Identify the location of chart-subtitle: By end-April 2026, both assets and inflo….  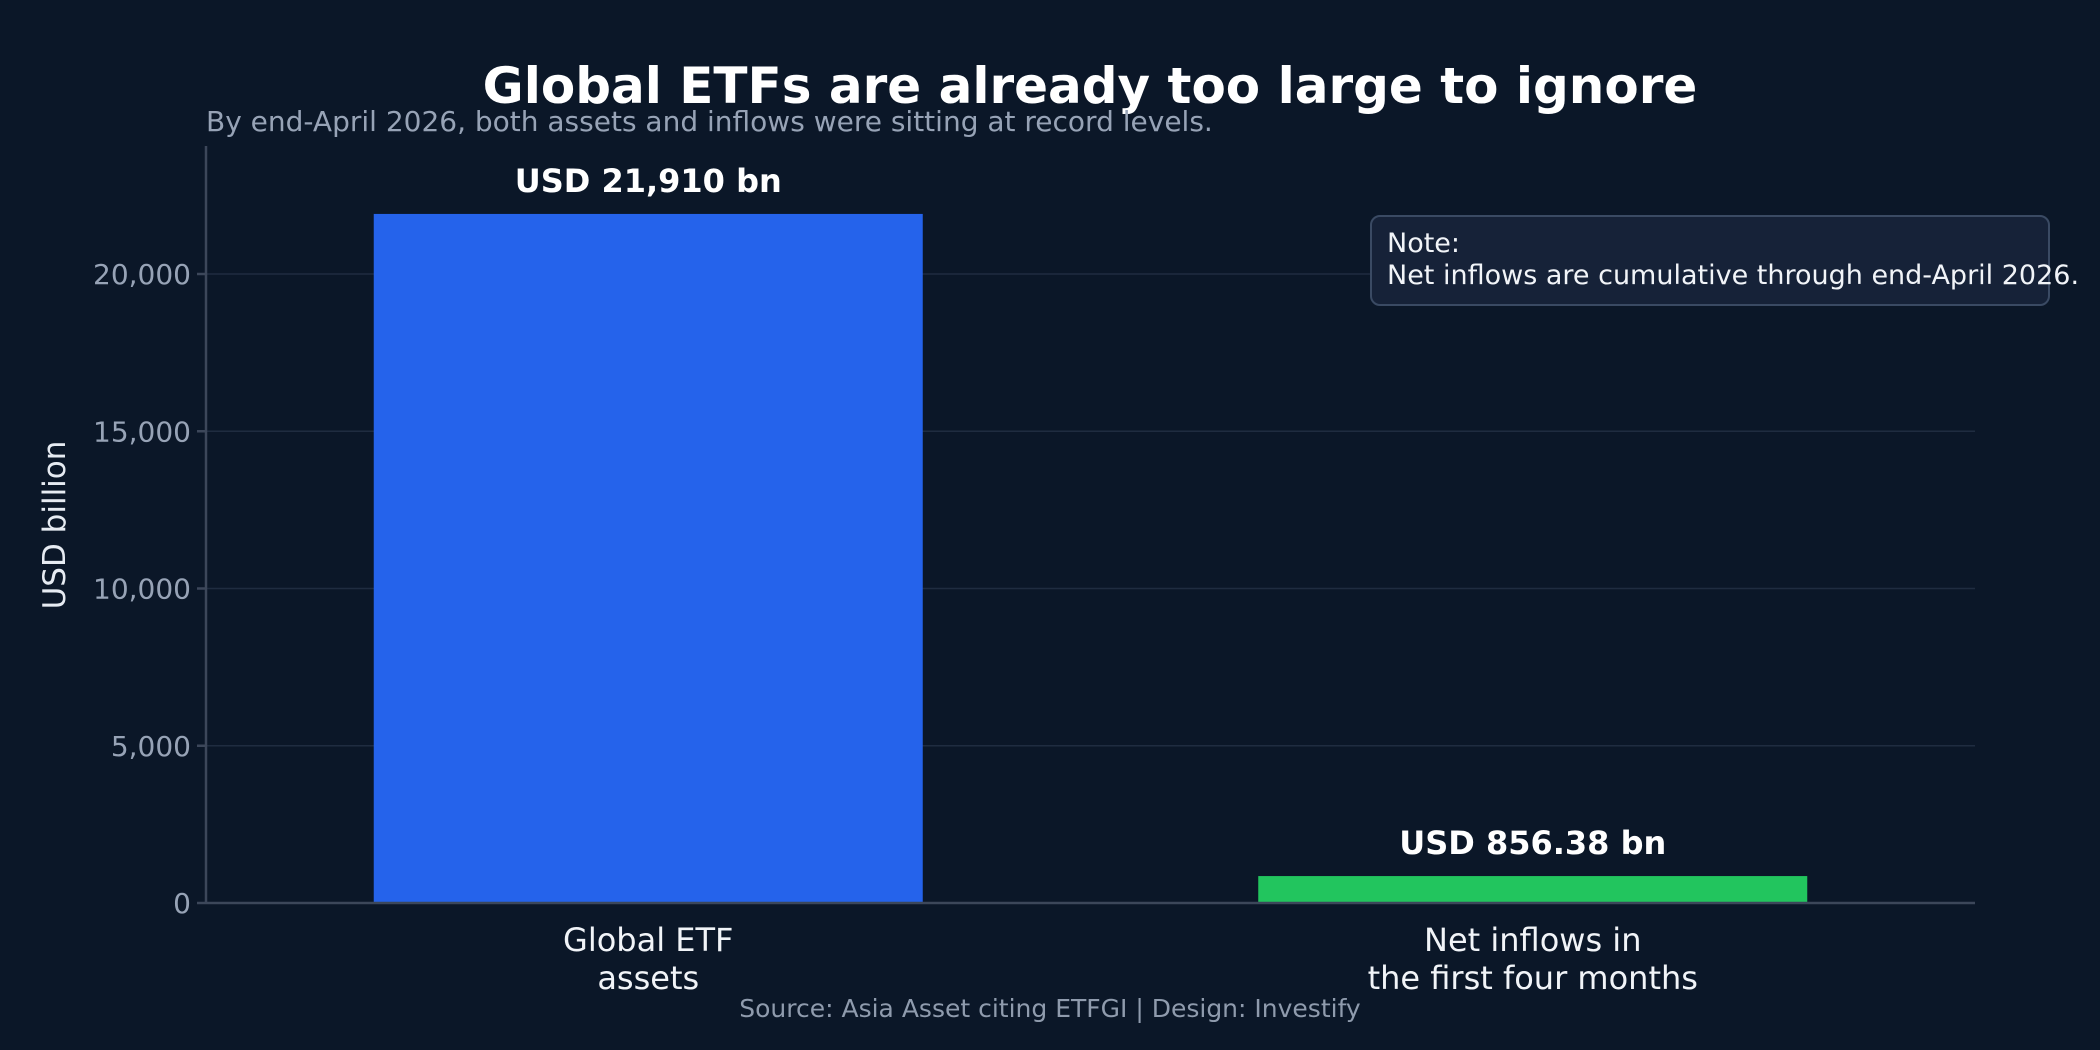
(709, 121).